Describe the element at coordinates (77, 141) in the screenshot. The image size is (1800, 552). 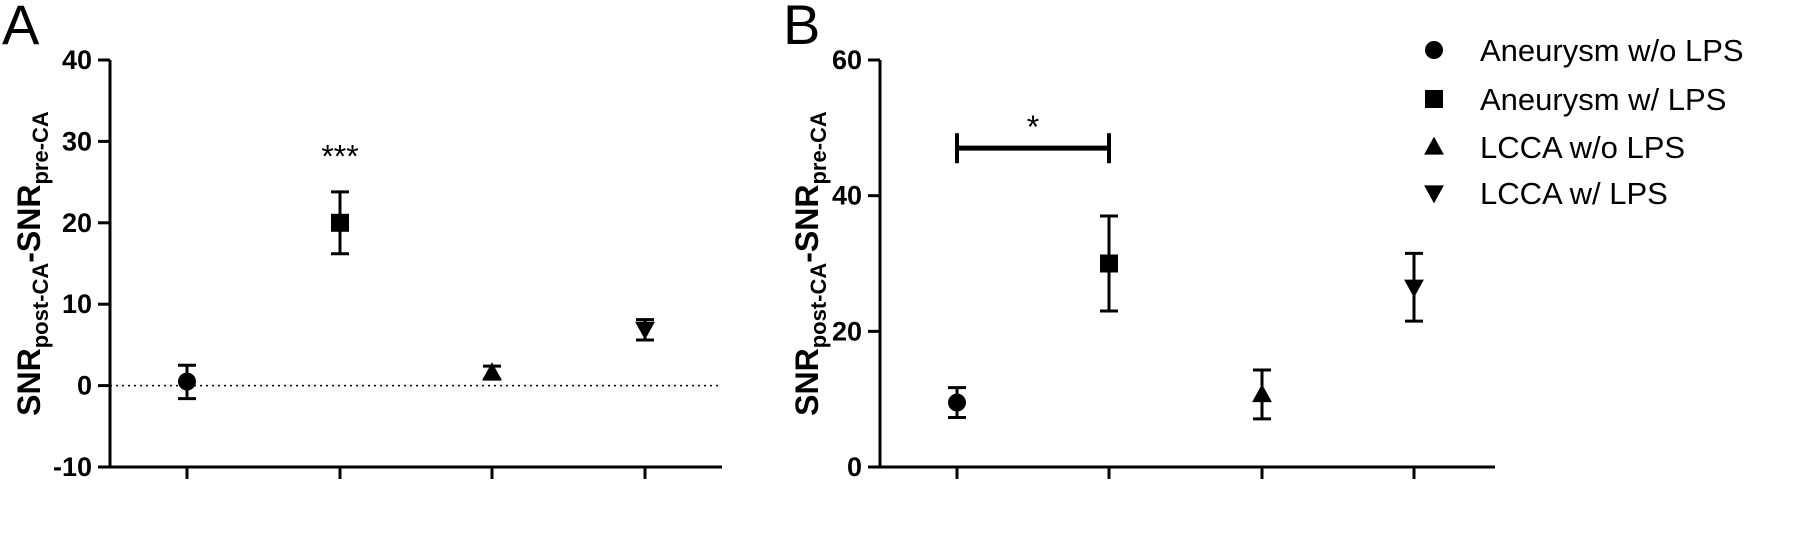
I see `y-tick-label: 30` at that location.